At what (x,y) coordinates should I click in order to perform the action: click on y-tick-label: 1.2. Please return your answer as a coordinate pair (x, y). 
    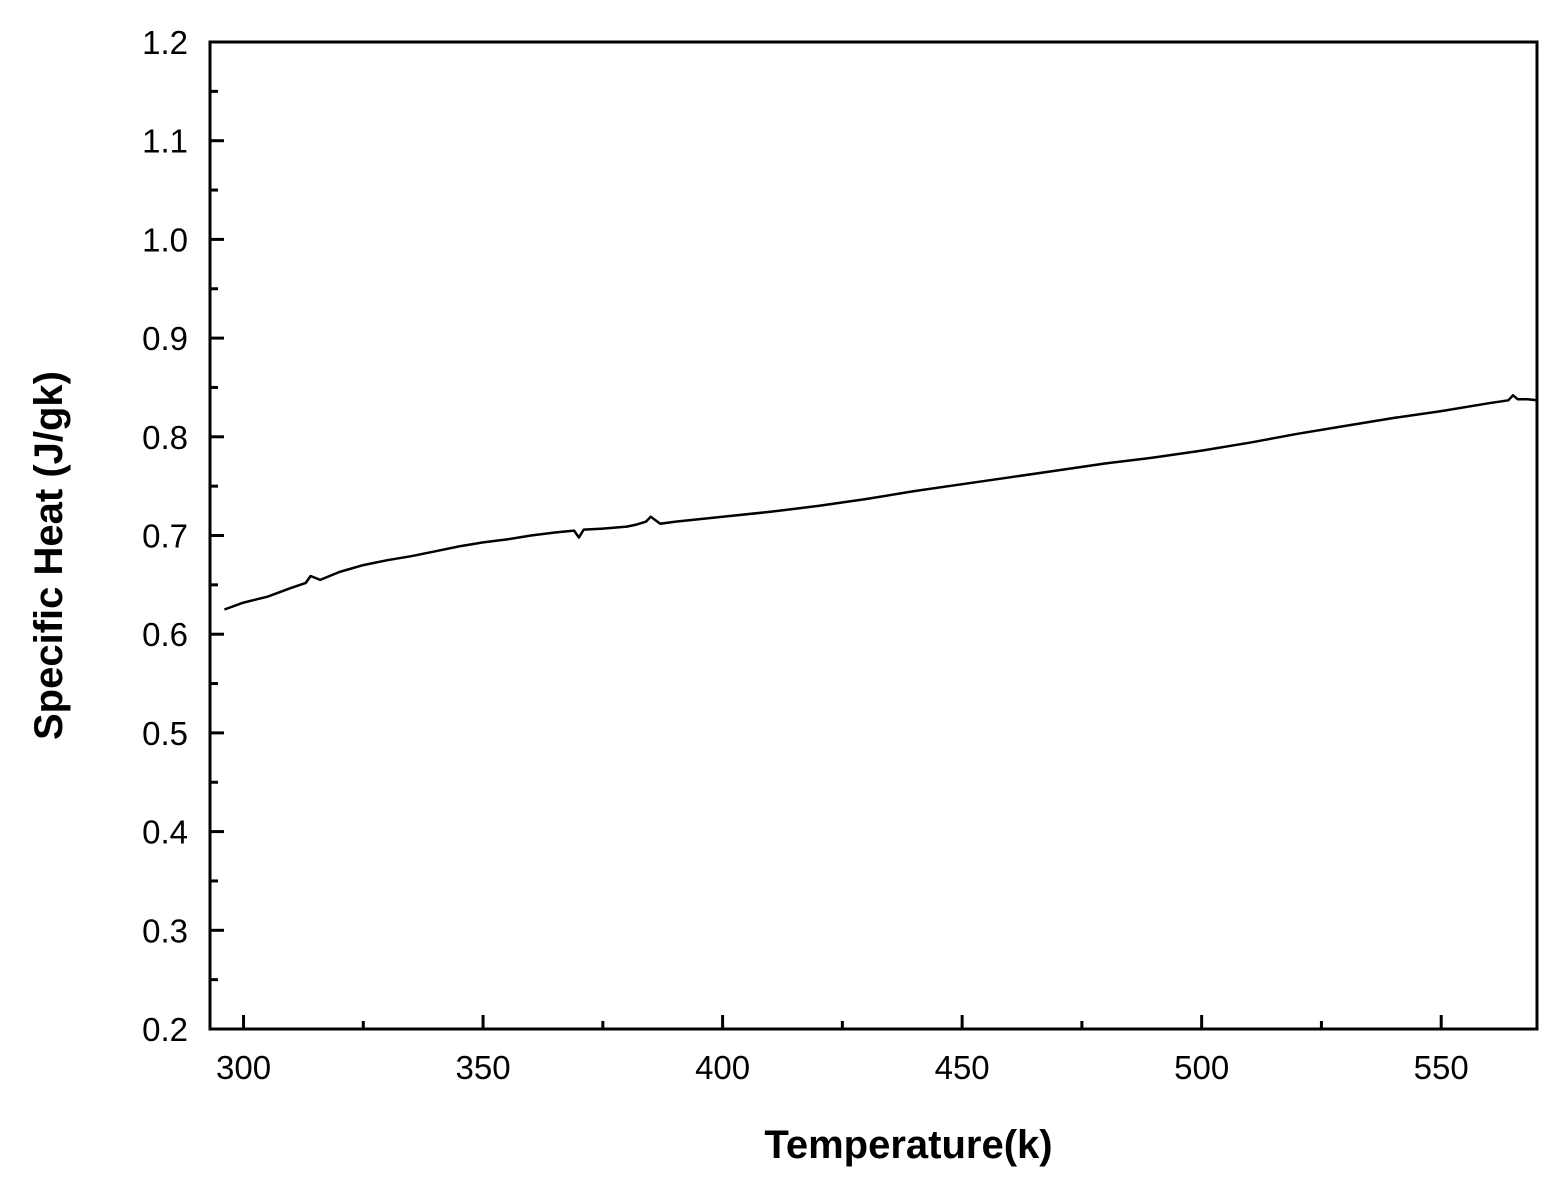
    Looking at the image, I should click on (165, 42).